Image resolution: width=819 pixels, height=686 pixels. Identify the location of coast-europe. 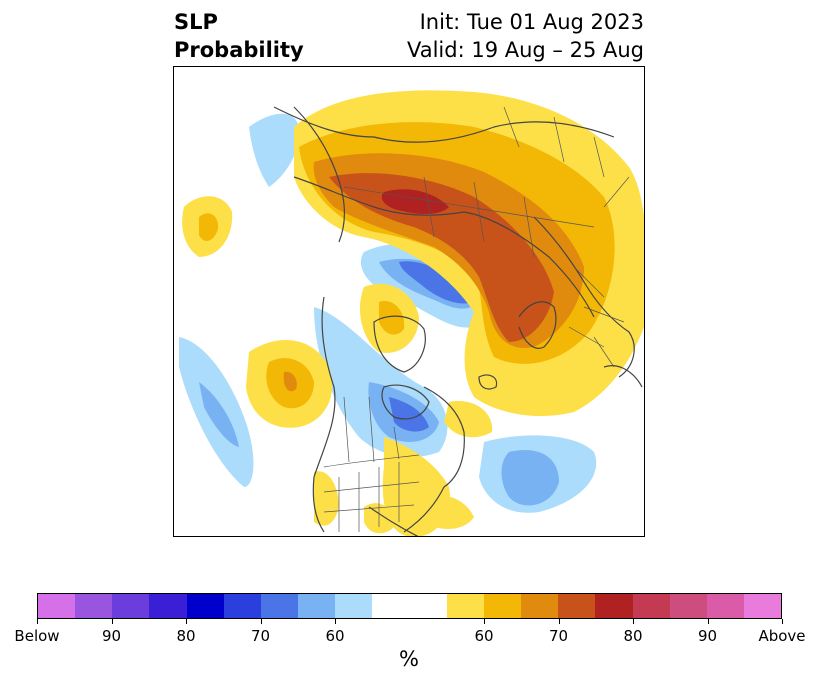
(584, 297).